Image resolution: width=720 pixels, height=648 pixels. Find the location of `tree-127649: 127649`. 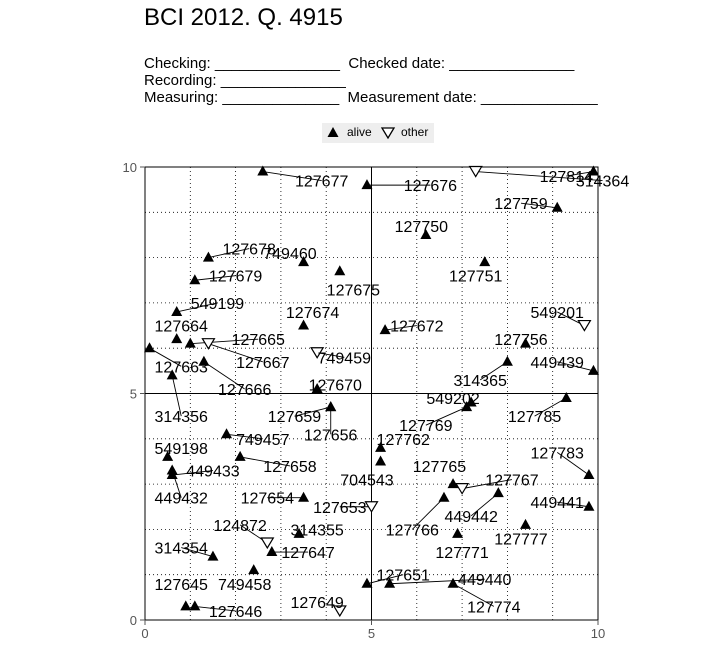

tree-127649: 127649 is located at coordinates (318, 606).